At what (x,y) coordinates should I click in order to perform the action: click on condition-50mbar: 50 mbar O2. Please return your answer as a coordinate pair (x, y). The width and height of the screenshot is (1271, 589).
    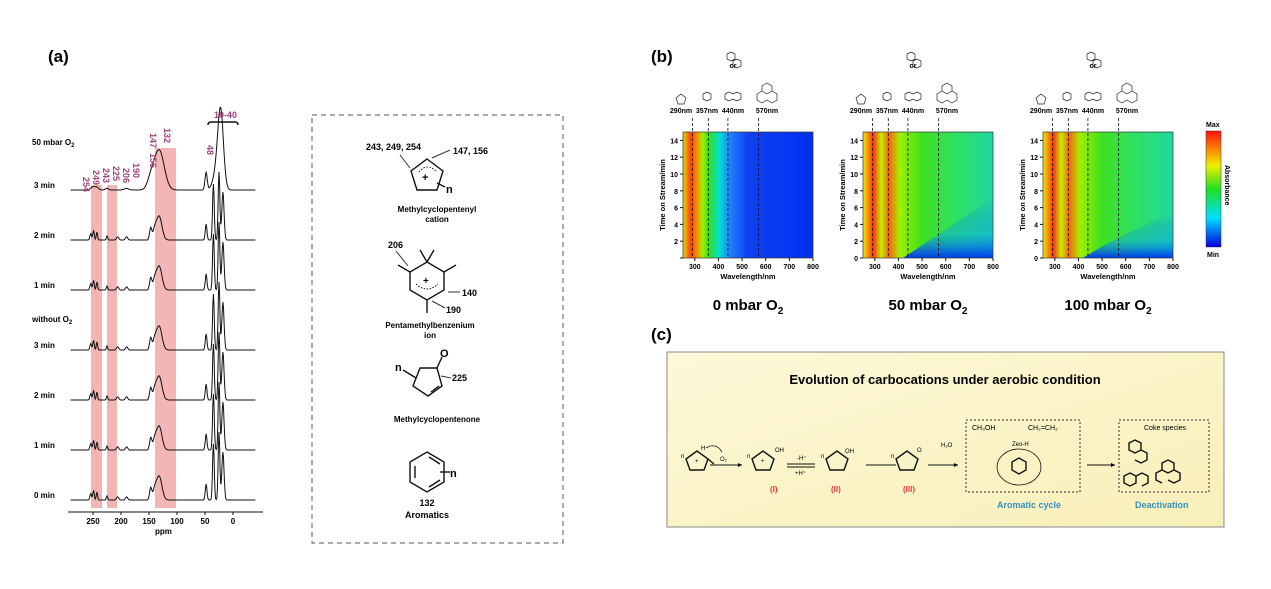
    Looking at the image, I should click on (53, 143).